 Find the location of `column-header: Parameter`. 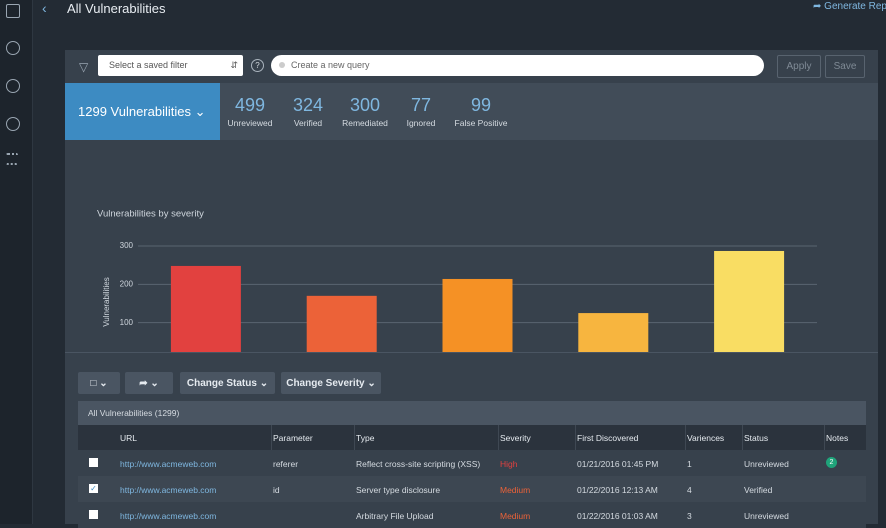

column-header: Parameter is located at coordinates (293, 438).